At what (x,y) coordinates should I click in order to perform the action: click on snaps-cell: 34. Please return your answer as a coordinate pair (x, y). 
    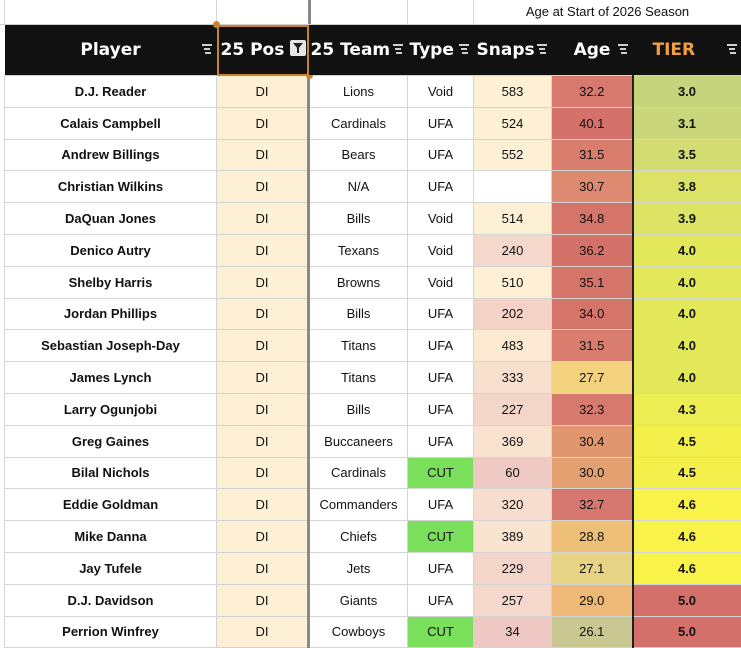
    Looking at the image, I should click on (512, 631).